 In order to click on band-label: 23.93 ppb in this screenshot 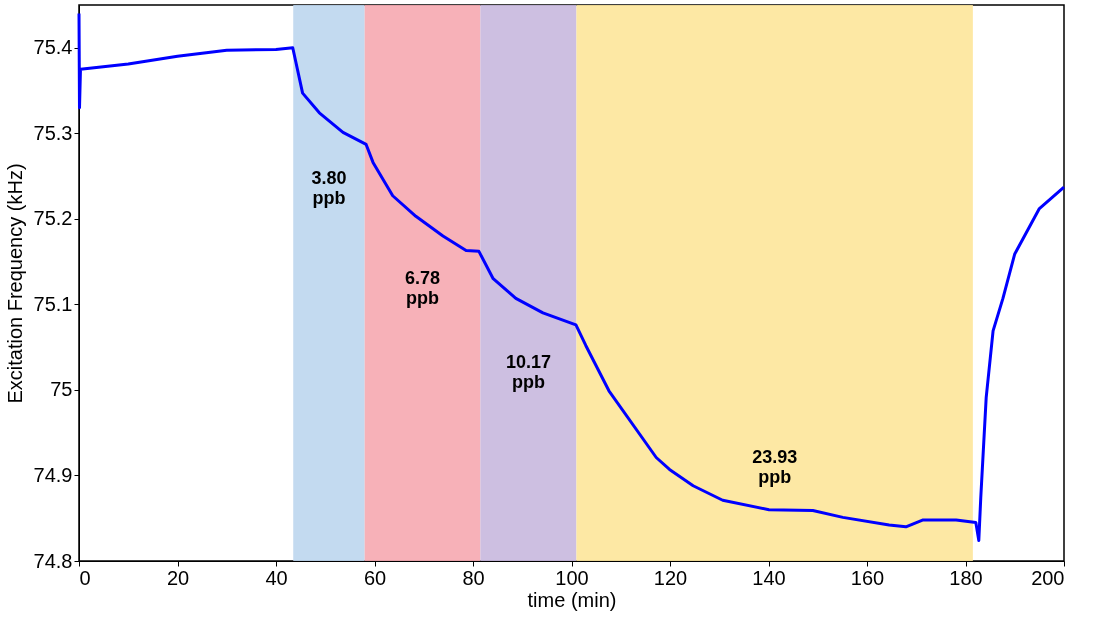, I will do `click(775, 466)`.